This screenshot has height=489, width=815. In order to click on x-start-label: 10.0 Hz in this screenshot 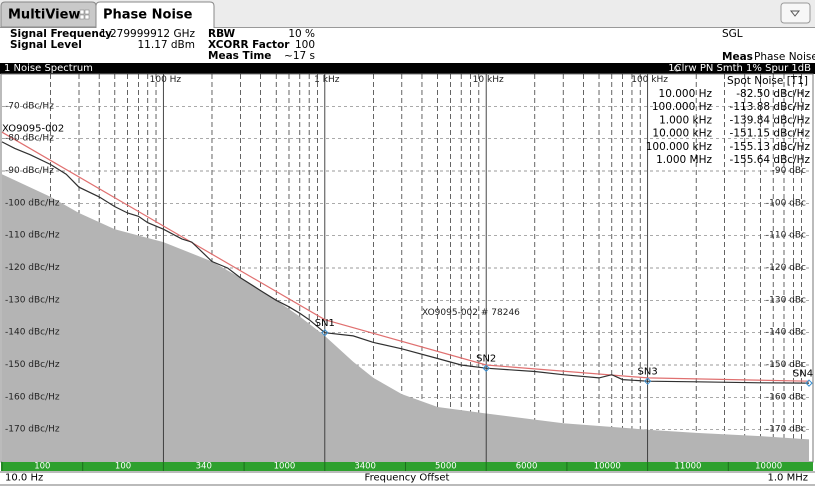, I will do `click(24, 478)`.